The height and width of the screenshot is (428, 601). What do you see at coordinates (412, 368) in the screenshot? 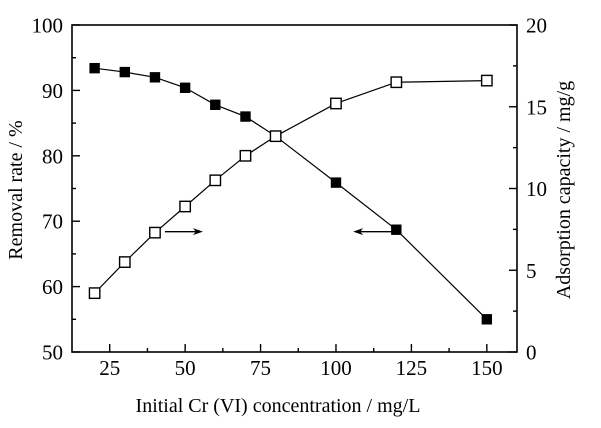
I see `x-tick-label: 125` at bounding box center [412, 368].